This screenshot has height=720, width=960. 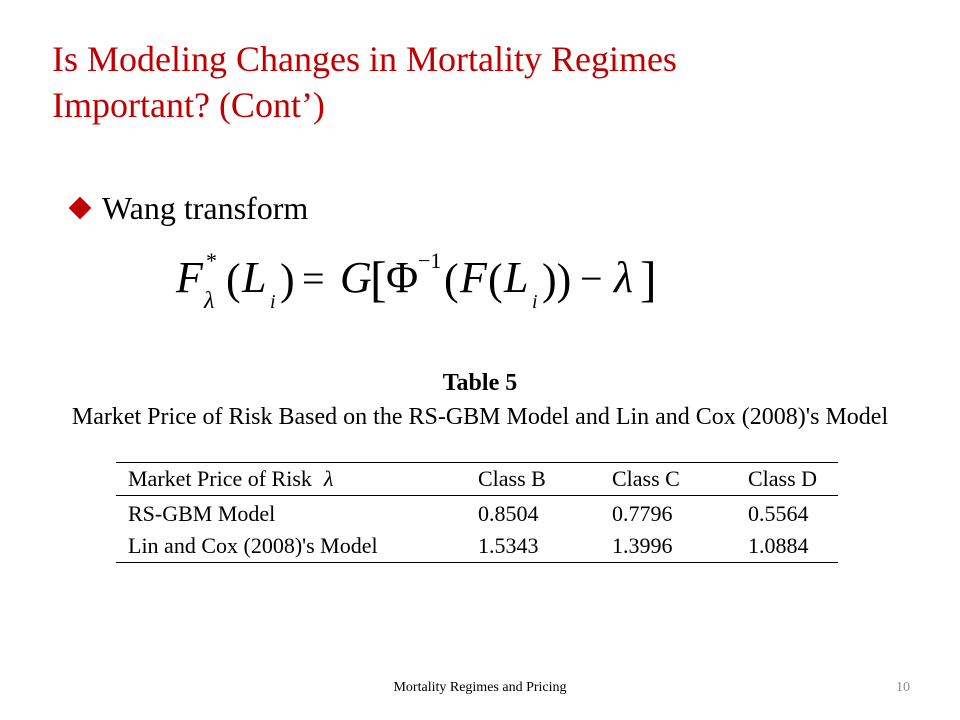 I want to click on header-label-cell: Market Price of Risk λ, so click(x=291, y=479).